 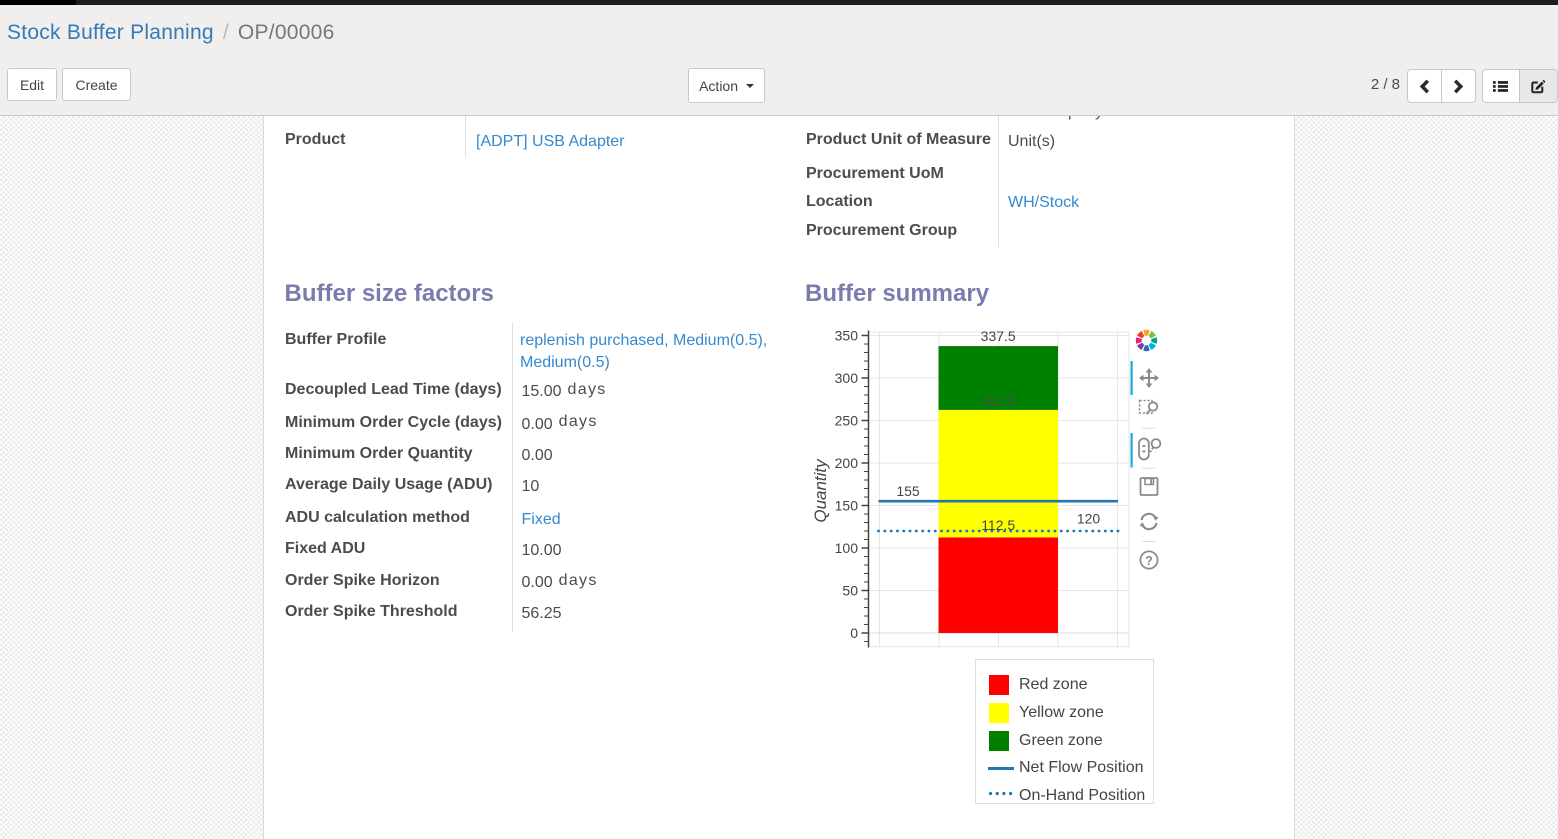 What do you see at coordinates (908, 491) in the screenshot?
I see `svg-text: 155` at bounding box center [908, 491].